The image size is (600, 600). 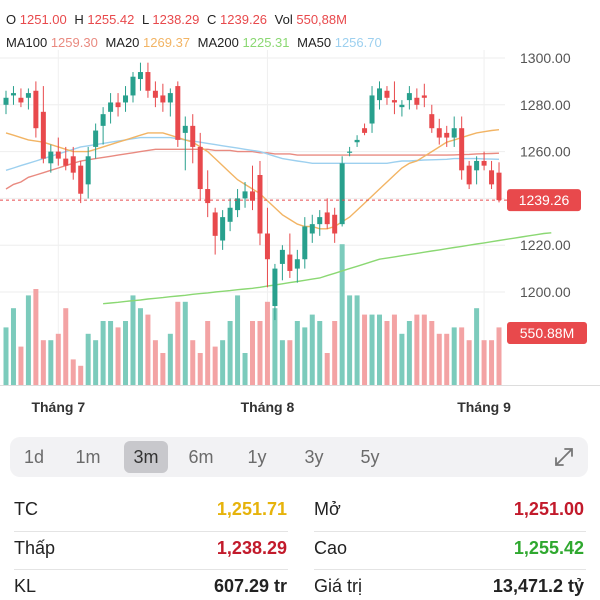 What do you see at coordinates (538, 586) in the screenshot?
I see `value-stat-value: 13,471.2 tỷ` at bounding box center [538, 586].